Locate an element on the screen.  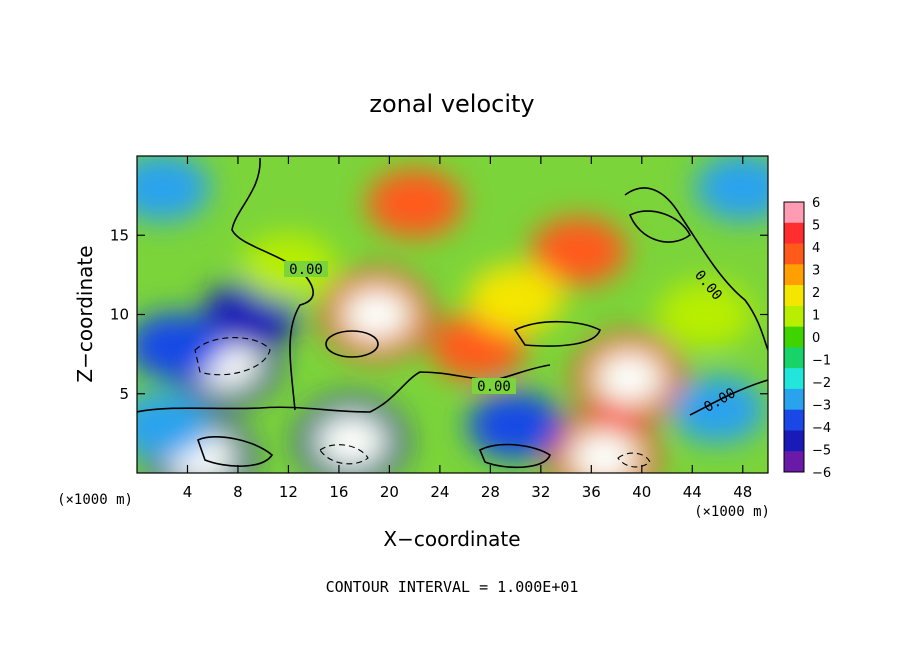
colorbar-tick-label: 6 is located at coordinates (816, 203).